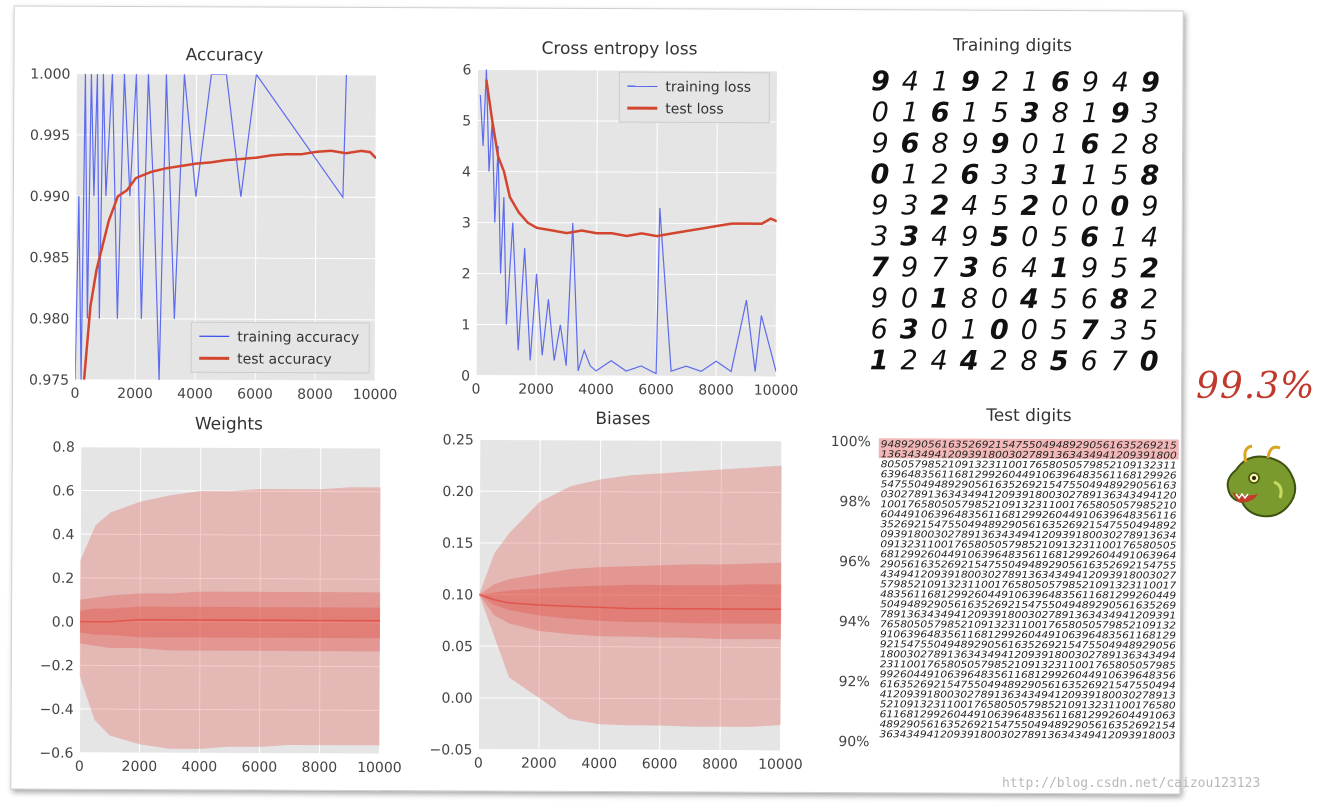 The width and height of the screenshot is (1338, 806). Describe the element at coordinates (280, 347) in the screenshot. I see `legend-box` at that location.